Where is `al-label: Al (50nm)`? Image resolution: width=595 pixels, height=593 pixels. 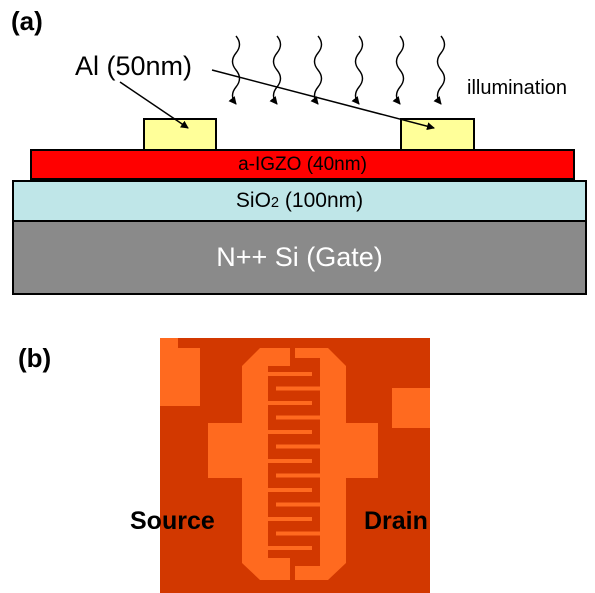 al-label: Al (50nm) is located at coordinates (134, 66).